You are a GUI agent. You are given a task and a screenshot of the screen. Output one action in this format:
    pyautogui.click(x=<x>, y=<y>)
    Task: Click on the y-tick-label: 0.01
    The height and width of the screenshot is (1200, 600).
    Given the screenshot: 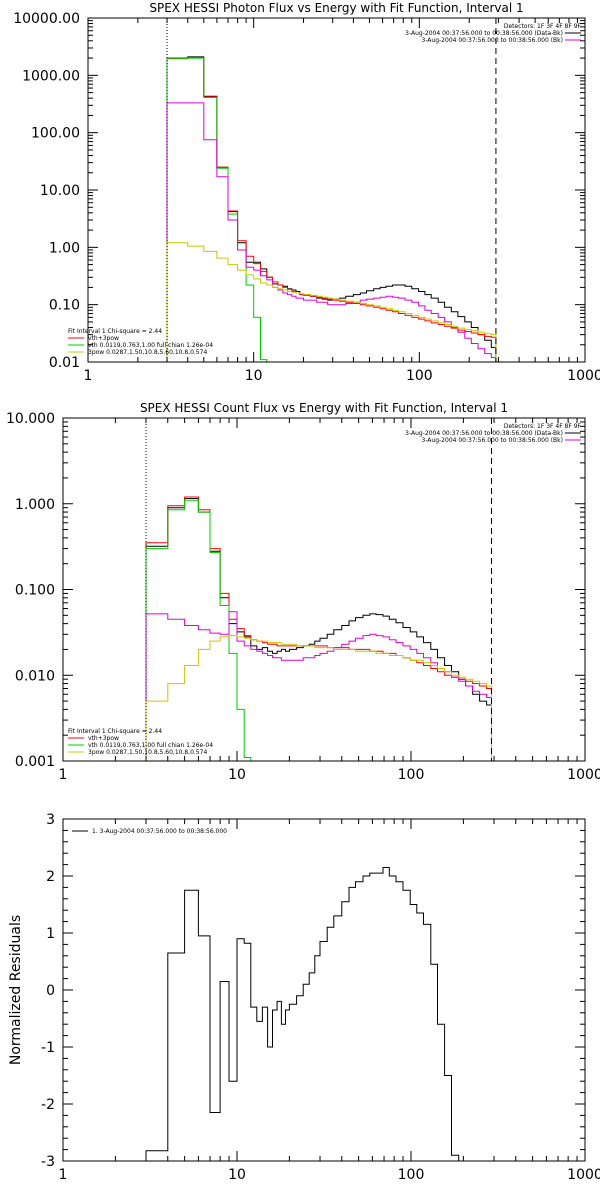 What is the action you would take?
    pyautogui.click(x=64, y=363)
    